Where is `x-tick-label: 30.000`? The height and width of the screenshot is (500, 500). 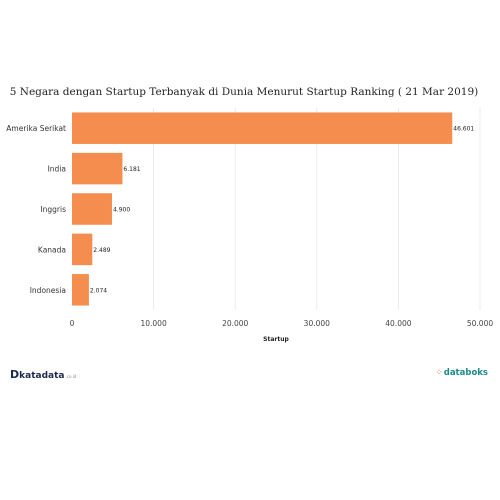
x-tick-label: 30.000 is located at coordinates (317, 323).